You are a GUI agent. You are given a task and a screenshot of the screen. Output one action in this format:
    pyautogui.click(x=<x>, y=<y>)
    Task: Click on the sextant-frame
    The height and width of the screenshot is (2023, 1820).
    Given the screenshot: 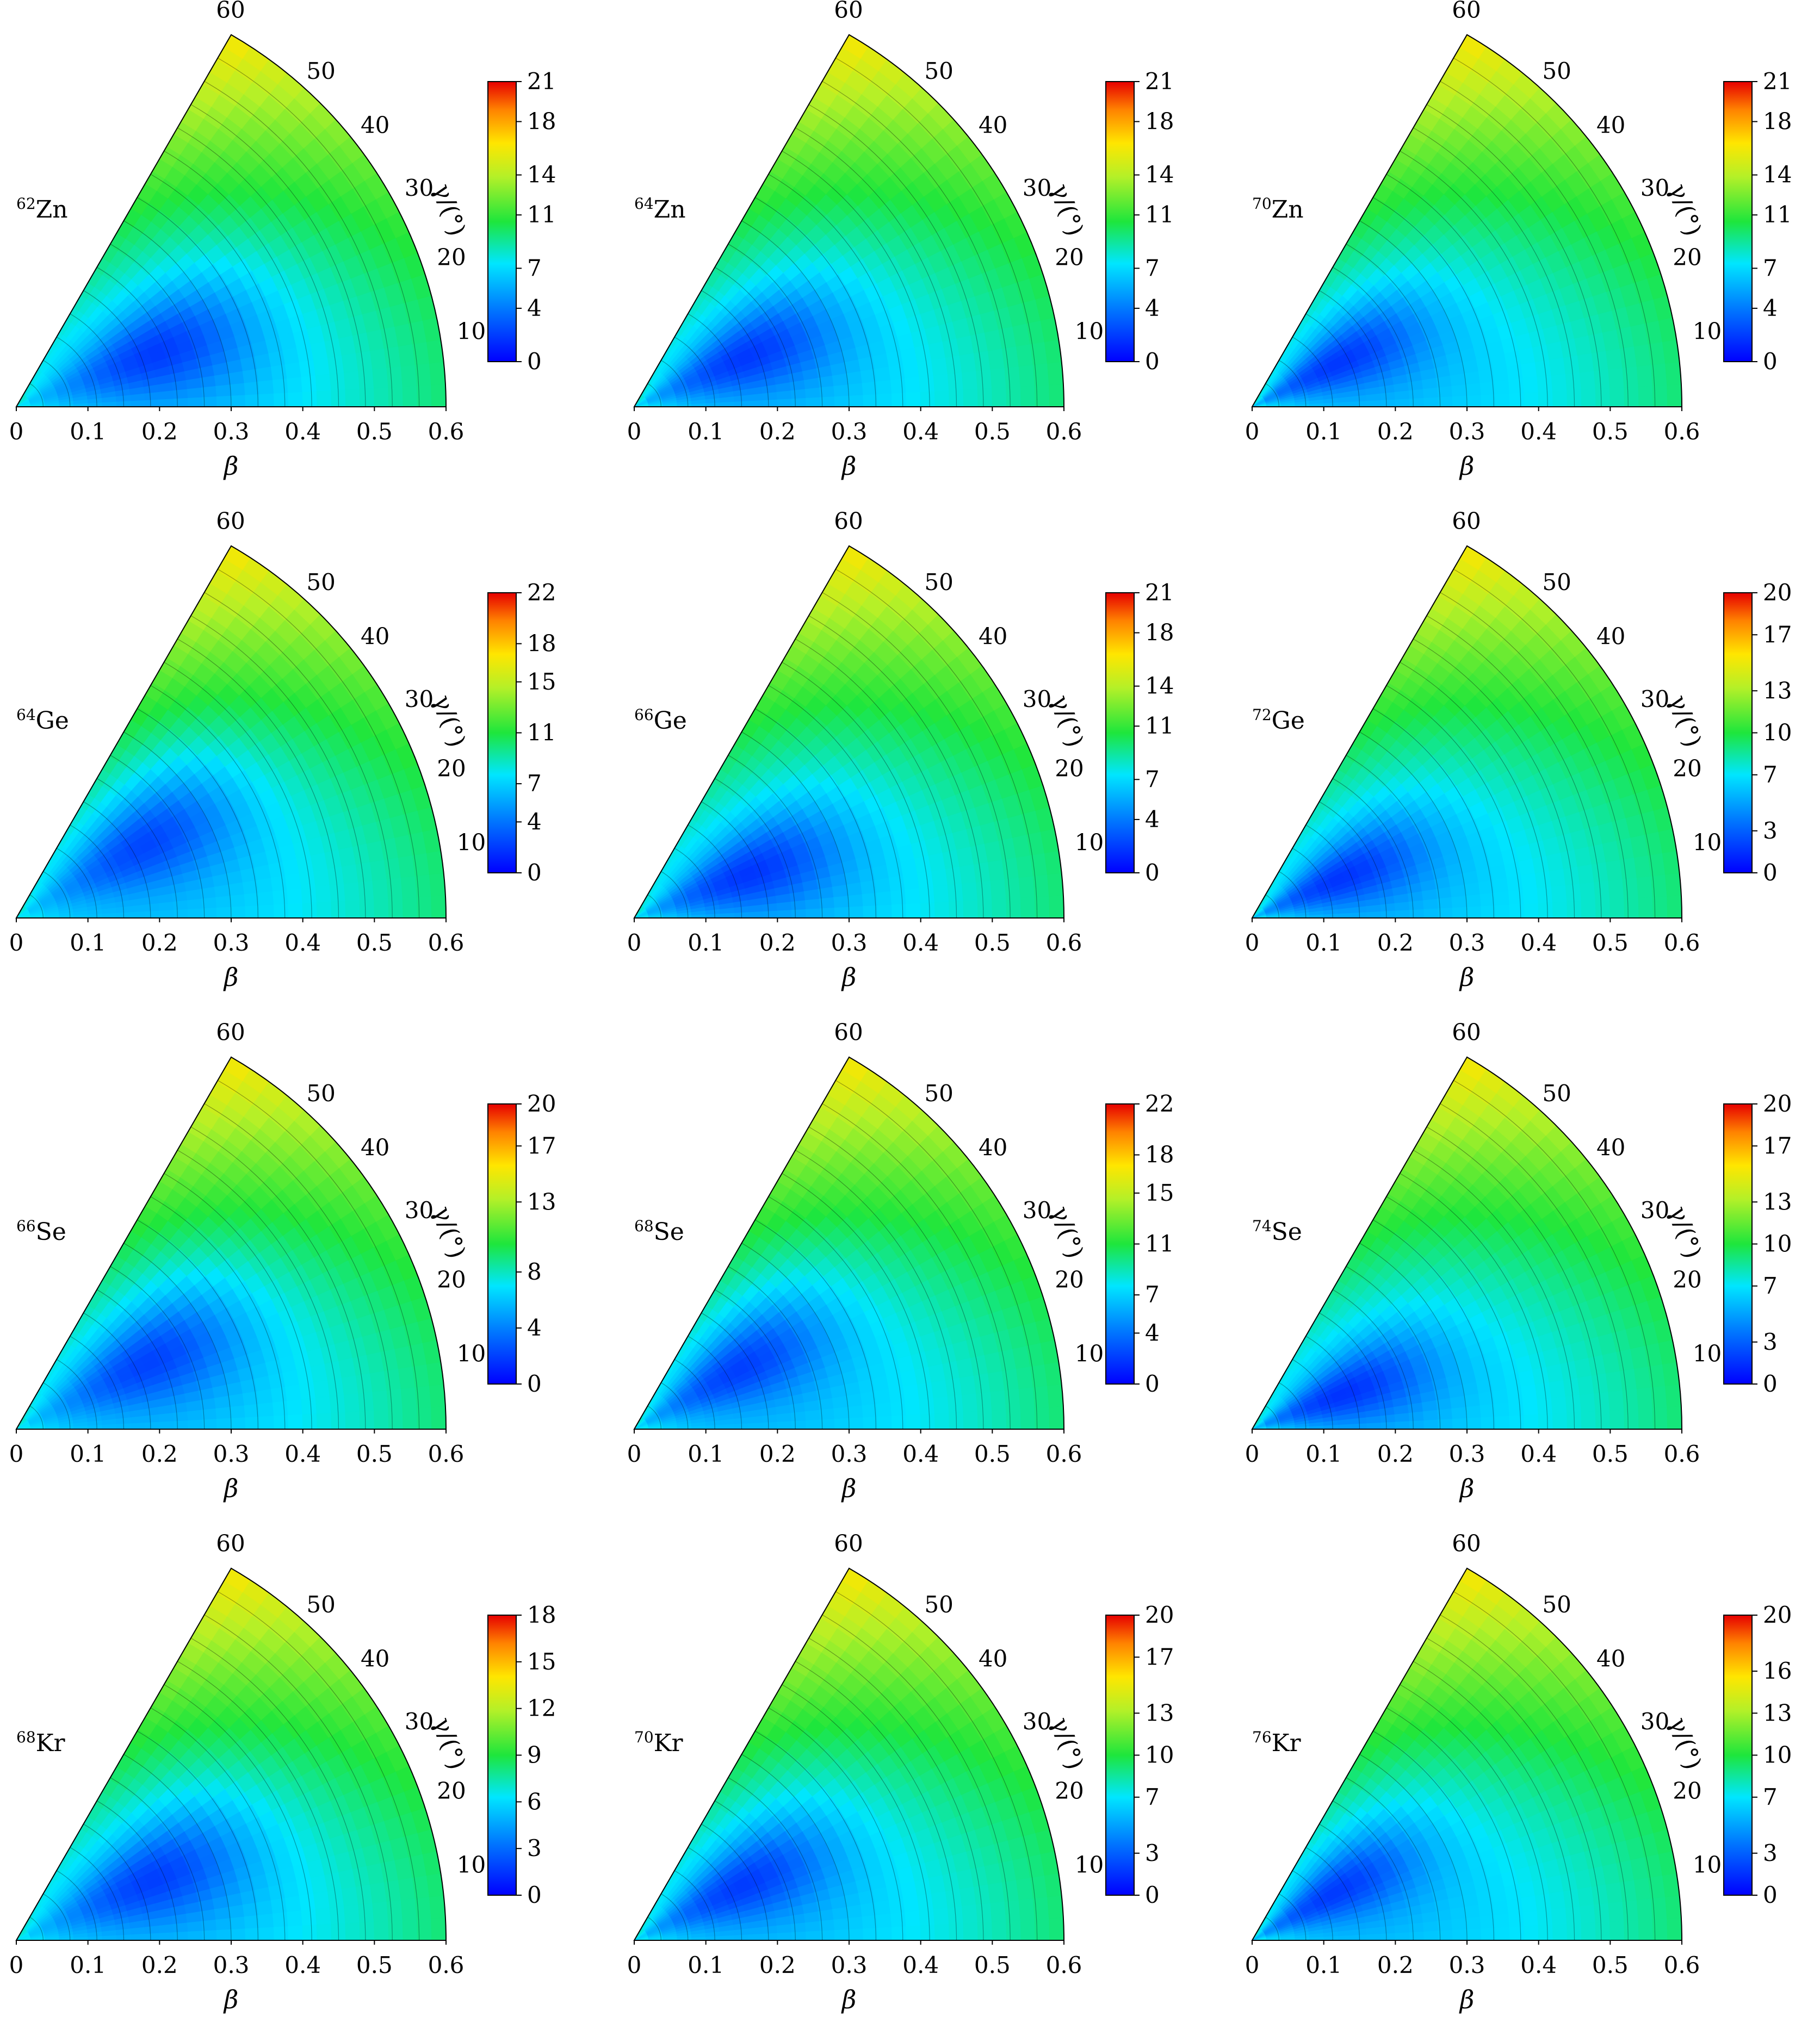 What is the action you would take?
    pyautogui.click(x=231, y=220)
    